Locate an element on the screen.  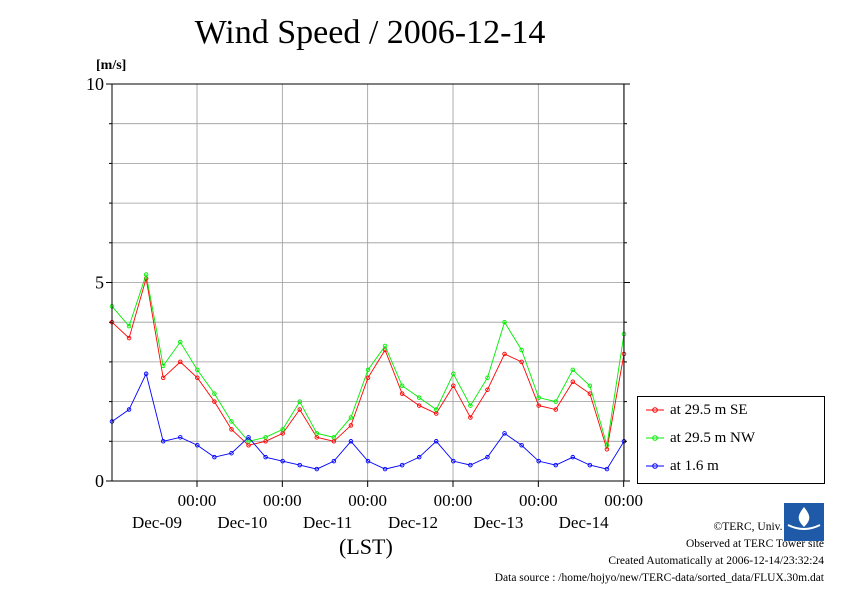
x-tick-date-label: Dec-14 is located at coordinates (584, 522).